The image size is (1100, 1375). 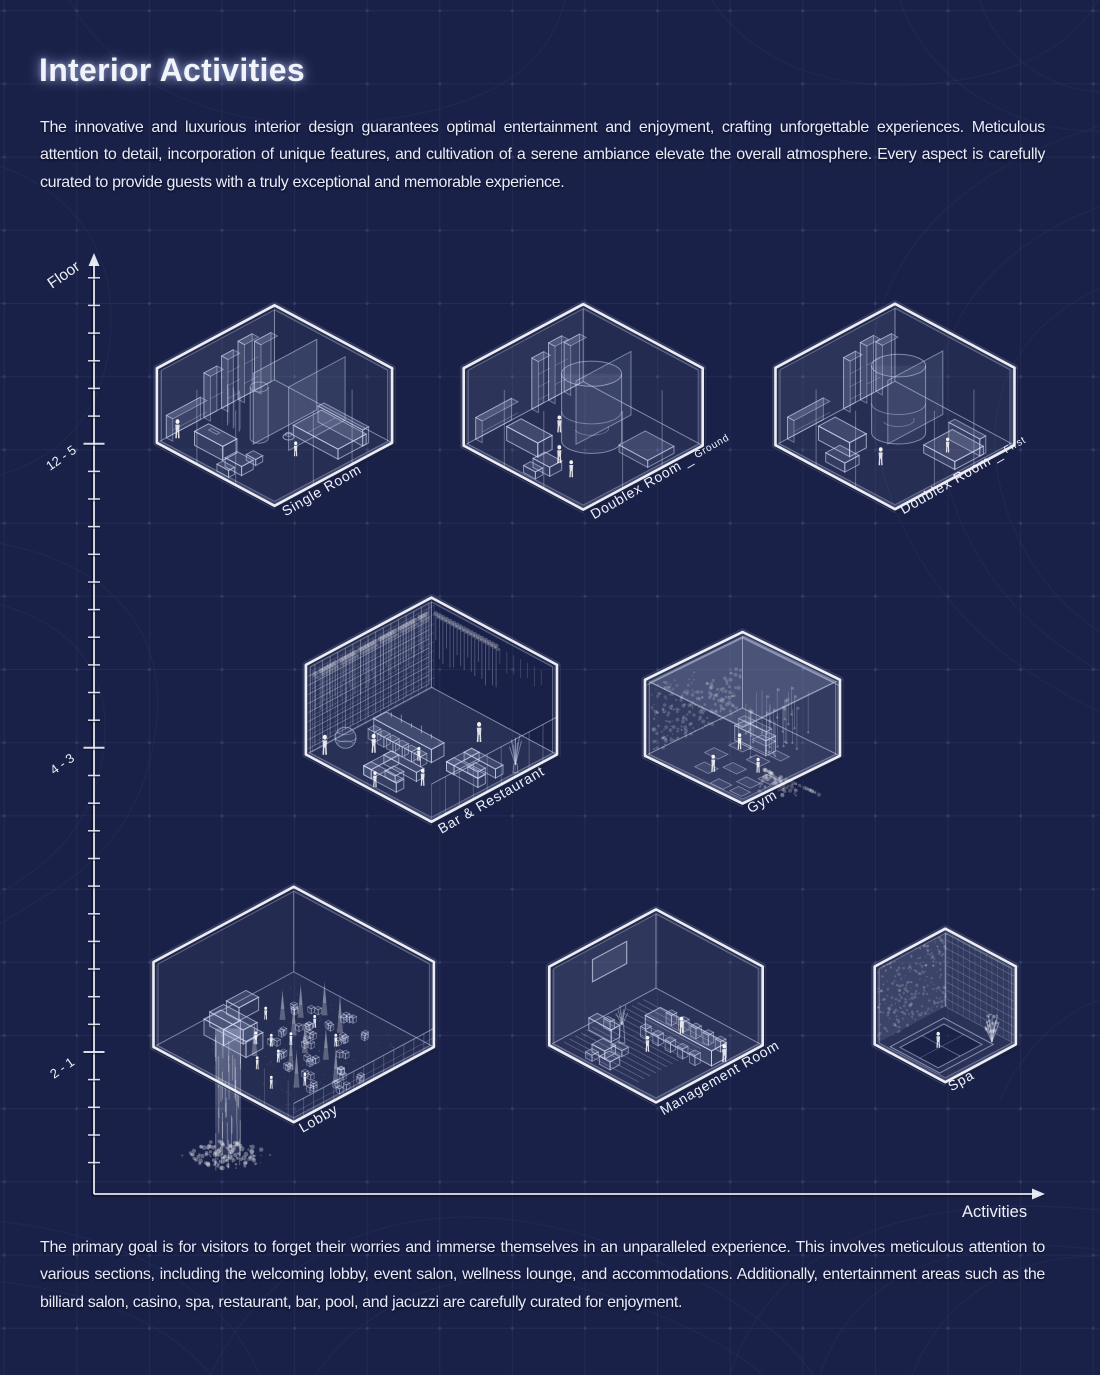 What do you see at coordinates (62, 1067) in the screenshot?
I see `svg-text: 2 - 1` at bounding box center [62, 1067].